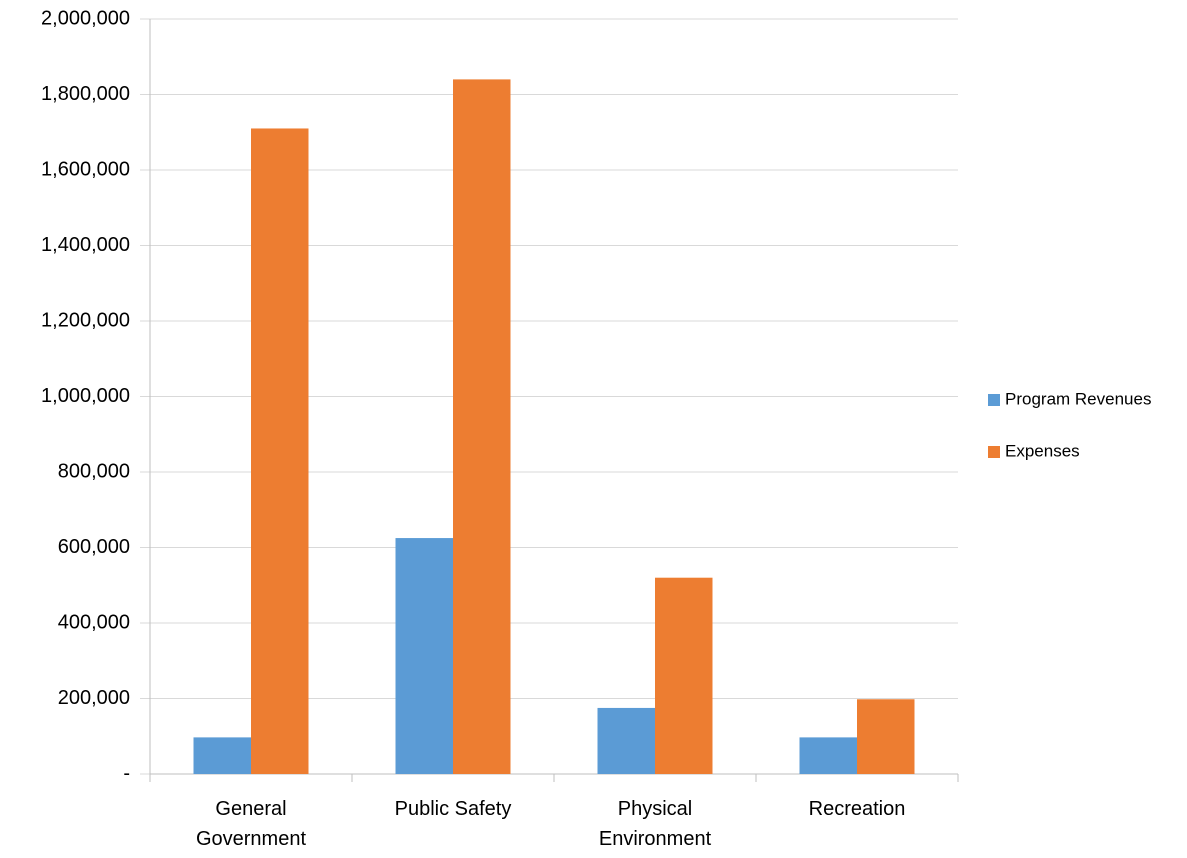  I want to click on x-tick-label: Physical Environment, so click(655, 824).